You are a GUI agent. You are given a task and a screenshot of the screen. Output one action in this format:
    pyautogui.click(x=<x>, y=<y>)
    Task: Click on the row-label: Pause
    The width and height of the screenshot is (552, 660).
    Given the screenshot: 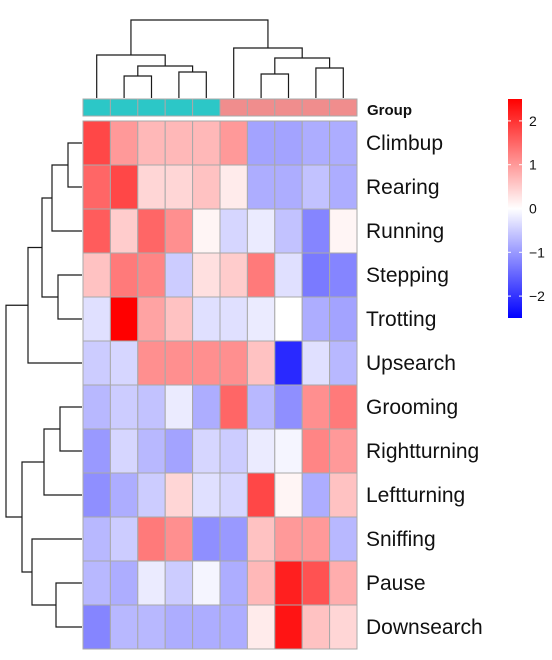 What is the action you would take?
    pyautogui.click(x=396, y=583)
    